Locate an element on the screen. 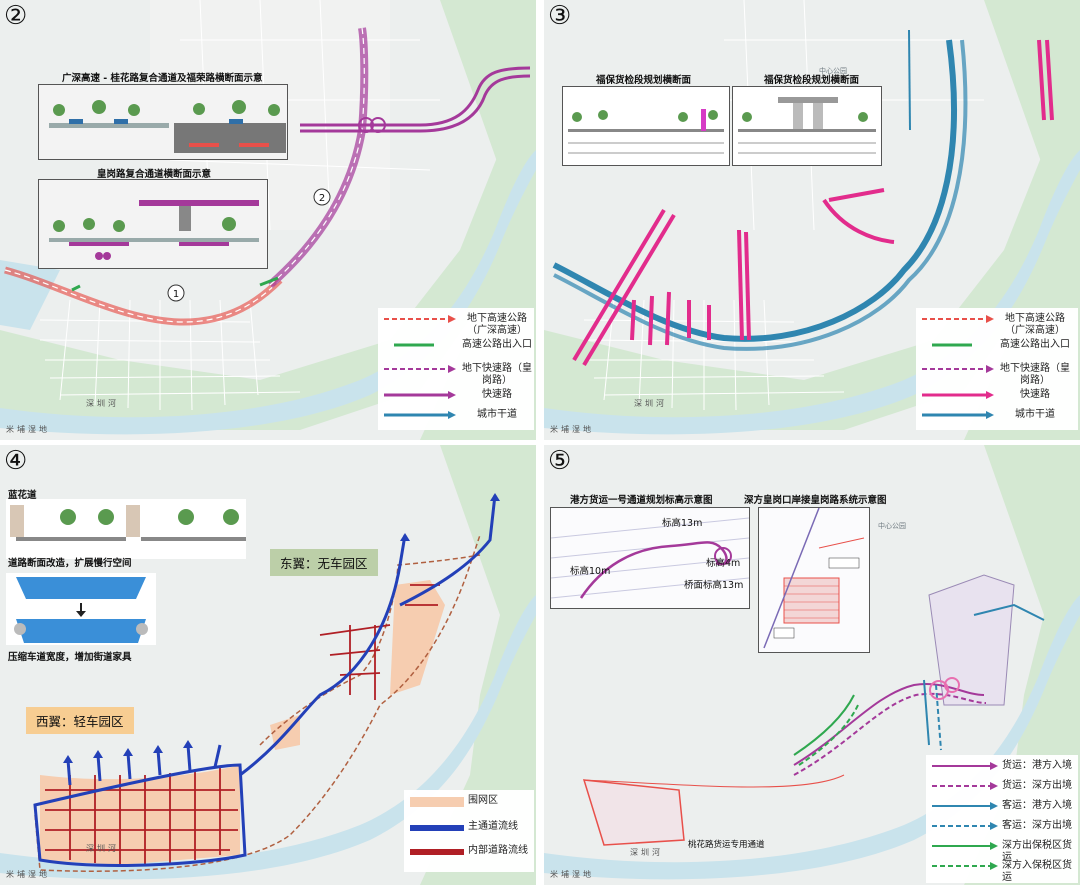  legend: 围网区 主通道流线 内部道路流线 is located at coordinates (469, 831).